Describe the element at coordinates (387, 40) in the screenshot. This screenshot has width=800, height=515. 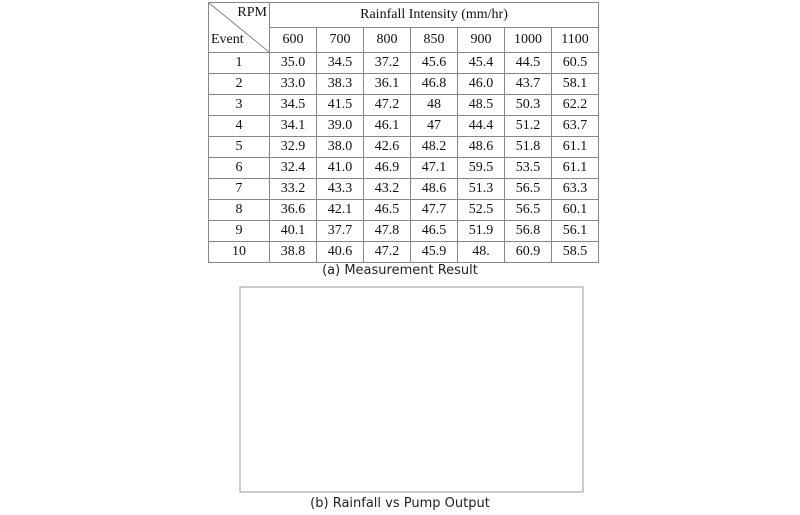
I see `table-cell: 800` at that location.